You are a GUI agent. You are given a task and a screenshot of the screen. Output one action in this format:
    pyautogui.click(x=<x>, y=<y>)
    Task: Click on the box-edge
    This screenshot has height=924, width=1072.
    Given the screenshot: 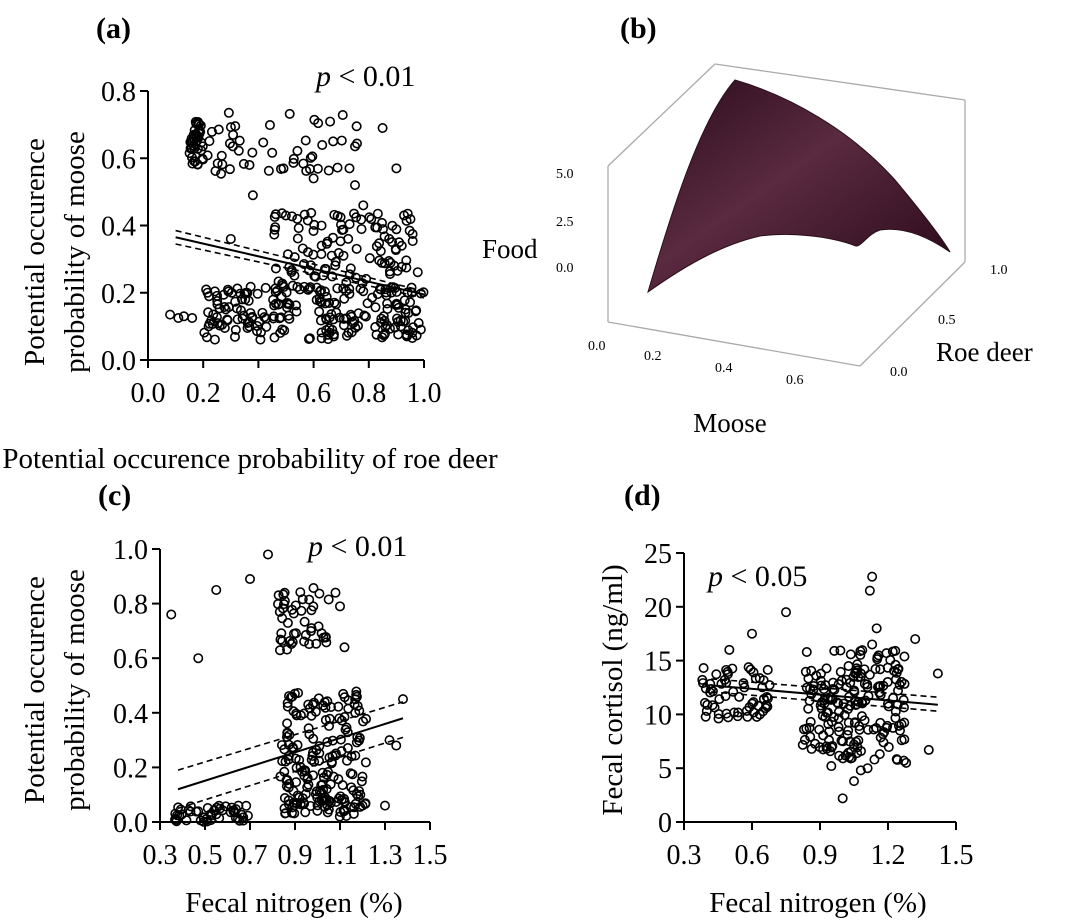 What is the action you would take?
    pyautogui.click(x=734, y=344)
    